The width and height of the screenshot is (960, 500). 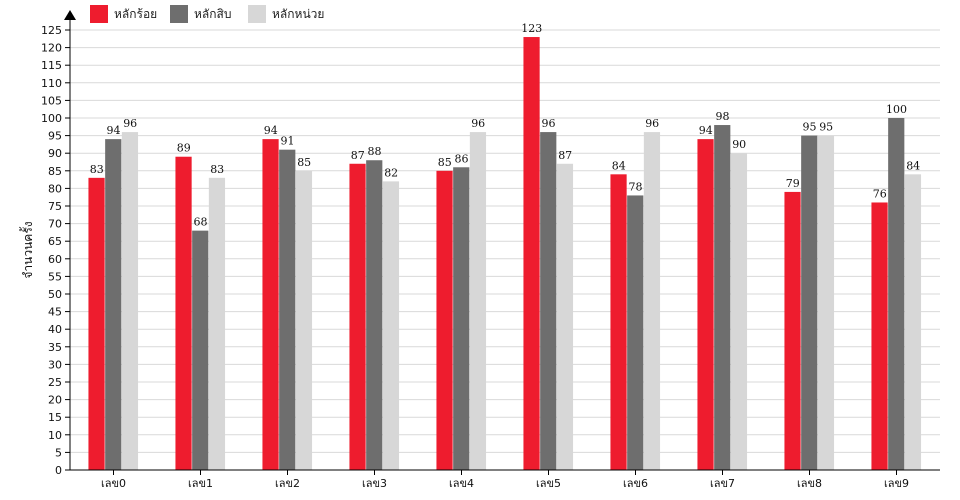 I want to click on data-label: 68, so click(x=201, y=222).